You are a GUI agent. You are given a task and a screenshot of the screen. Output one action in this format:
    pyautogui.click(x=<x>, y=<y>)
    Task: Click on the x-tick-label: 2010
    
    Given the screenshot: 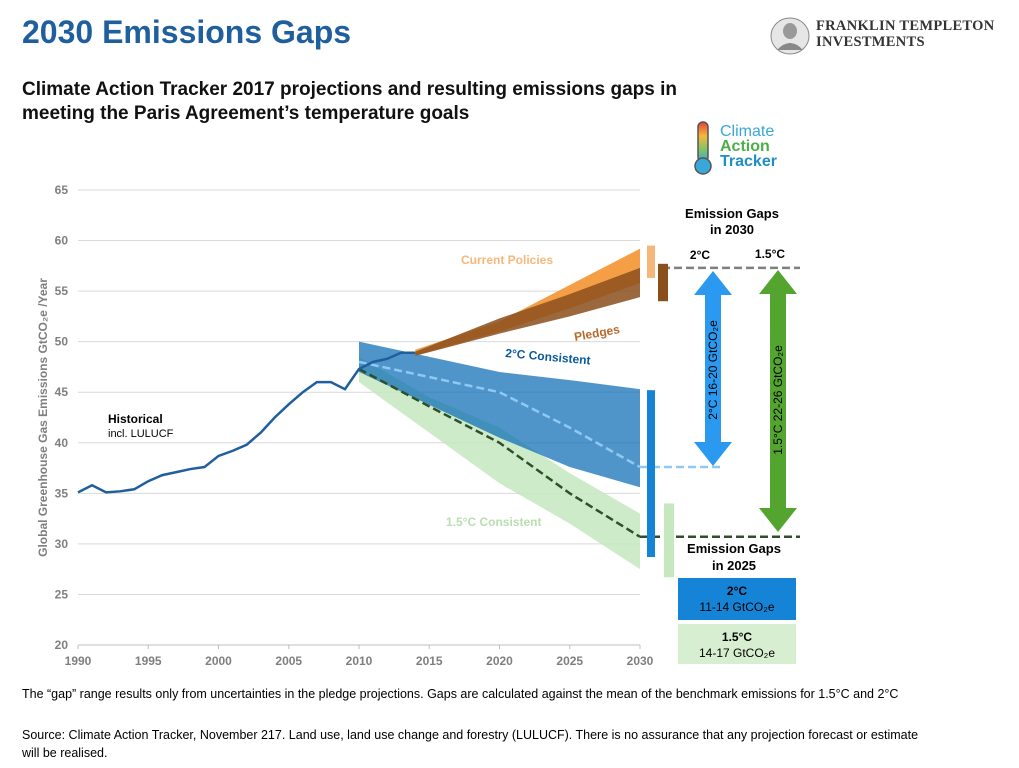 What is the action you would take?
    pyautogui.click(x=359, y=661)
    